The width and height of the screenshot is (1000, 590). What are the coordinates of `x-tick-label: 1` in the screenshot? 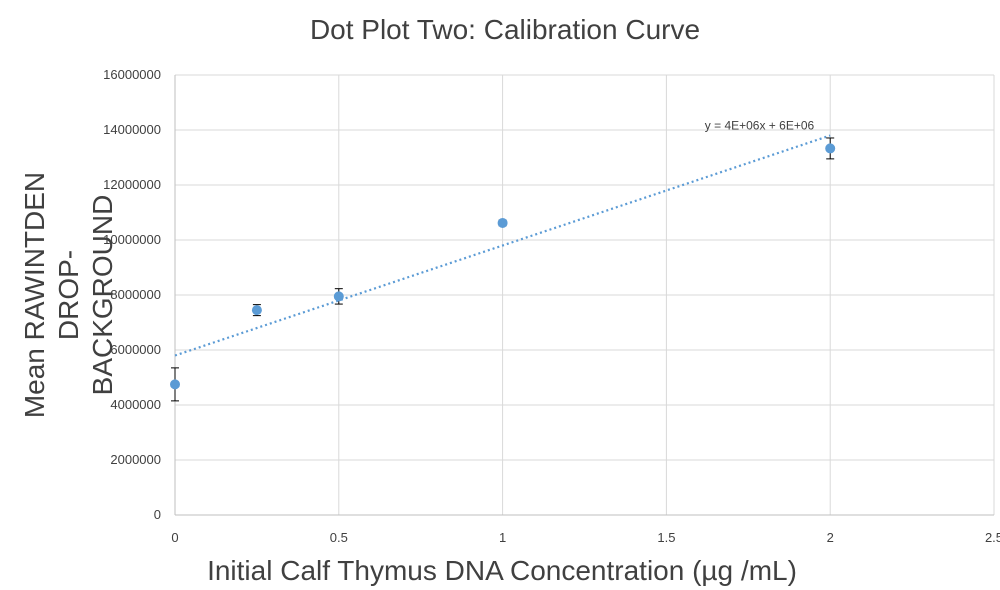 It's located at (502, 537).